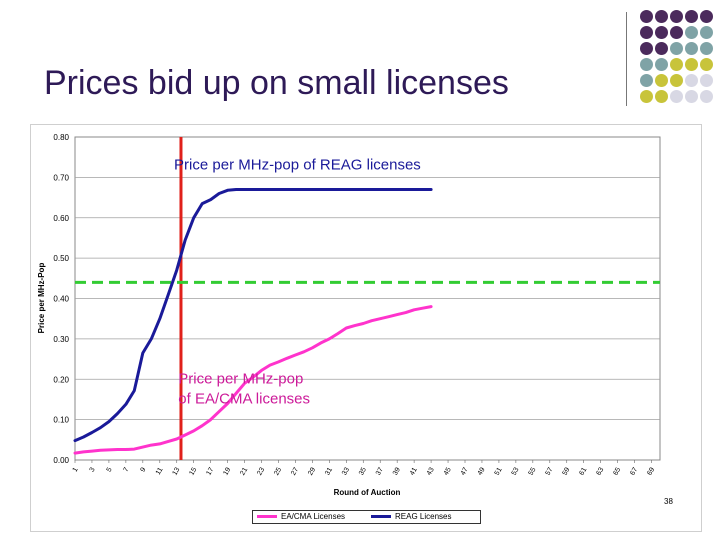 The image size is (720, 540). I want to click on x-tick-label: 57, so click(550, 471).